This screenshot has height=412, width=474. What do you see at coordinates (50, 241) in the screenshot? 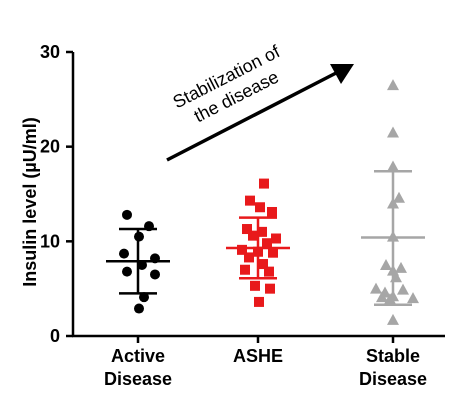
I see `y-tick-label: 10` at bounding box center [50, 241].